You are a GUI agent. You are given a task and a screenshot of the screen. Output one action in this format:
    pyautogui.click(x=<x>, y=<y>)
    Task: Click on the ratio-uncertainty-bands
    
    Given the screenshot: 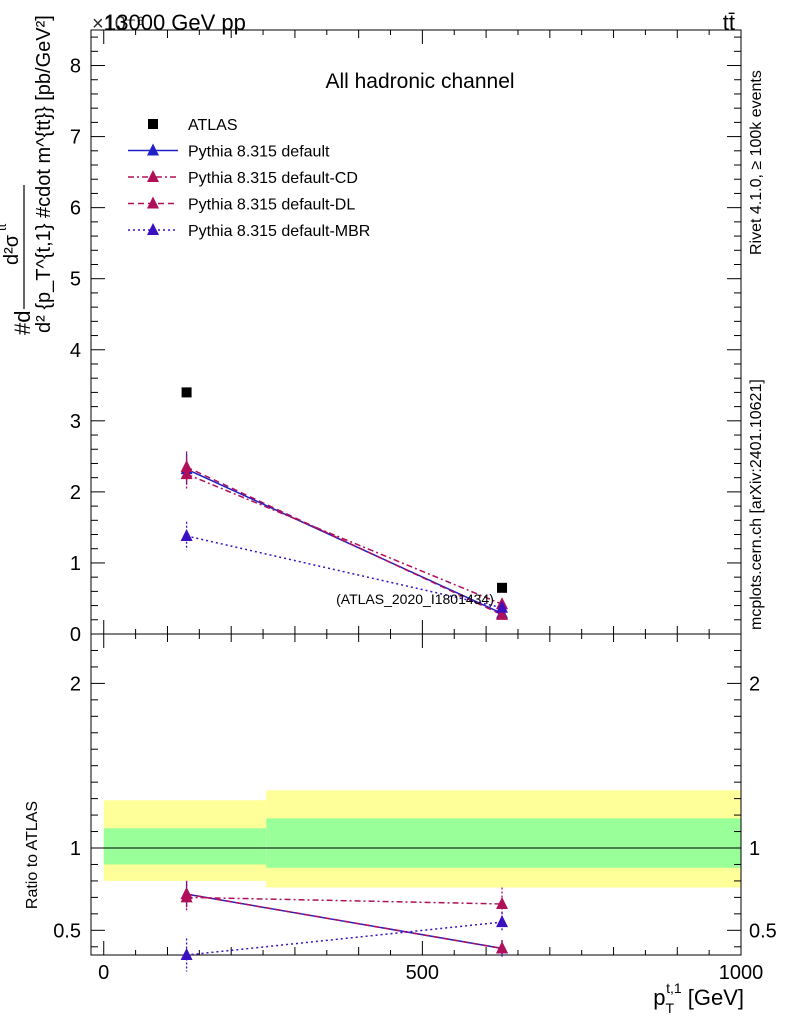 What is the action you would take?
    pyautogui.click(x=422, y=839)
    